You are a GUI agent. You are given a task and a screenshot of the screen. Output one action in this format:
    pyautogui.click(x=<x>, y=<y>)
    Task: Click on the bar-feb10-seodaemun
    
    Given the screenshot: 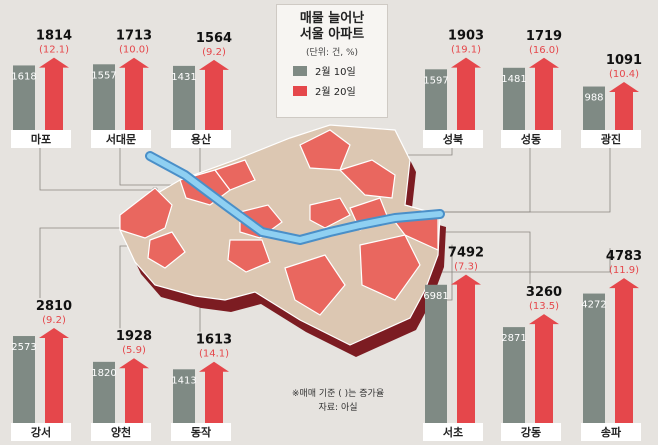 What is the action you would take?
    pyautogui.click(x=104, y=97)
    